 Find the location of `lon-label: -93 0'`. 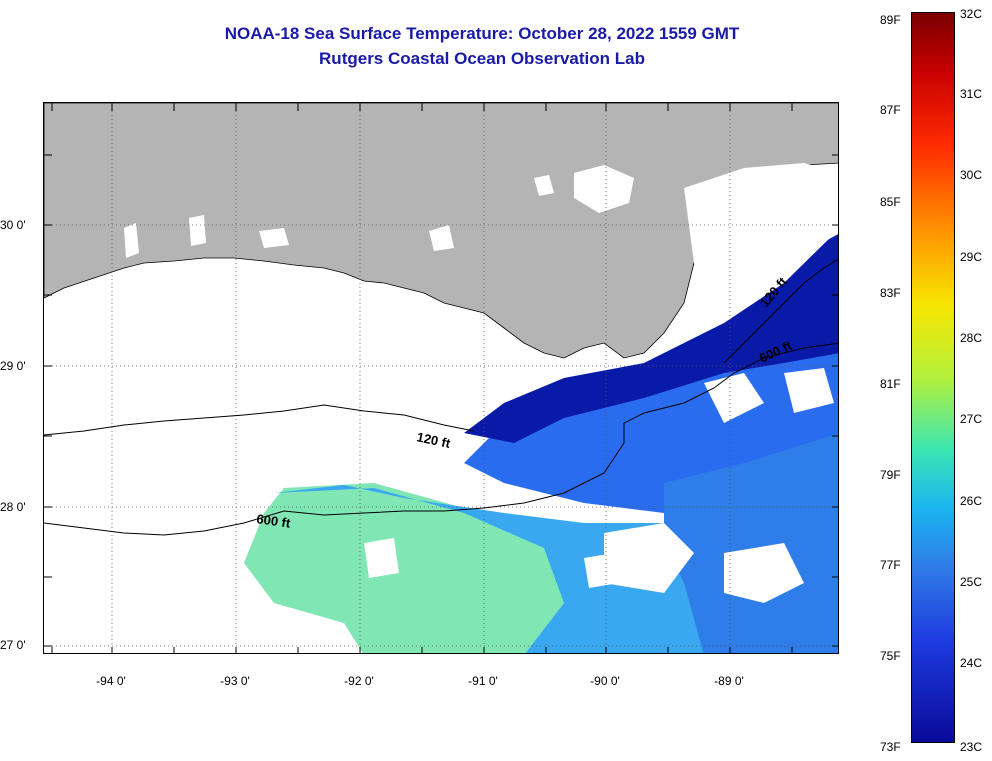

lon-label: -93 0' is located at coordinates (235, 681).